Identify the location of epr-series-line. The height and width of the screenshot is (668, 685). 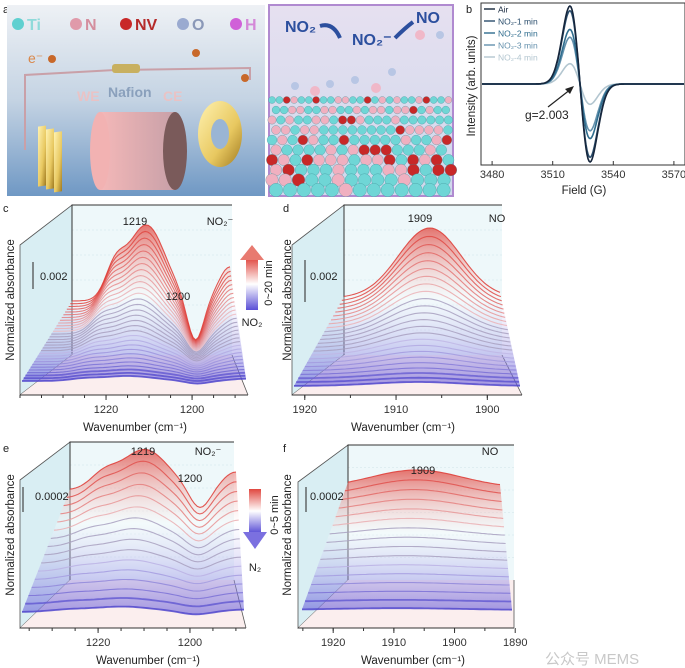
(583, 84).